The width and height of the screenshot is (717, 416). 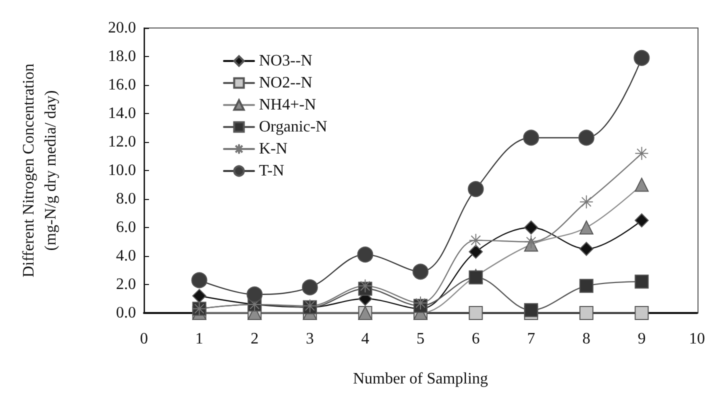 I want to click on y-tick-label: 10.0, so click(x=122, y=170).